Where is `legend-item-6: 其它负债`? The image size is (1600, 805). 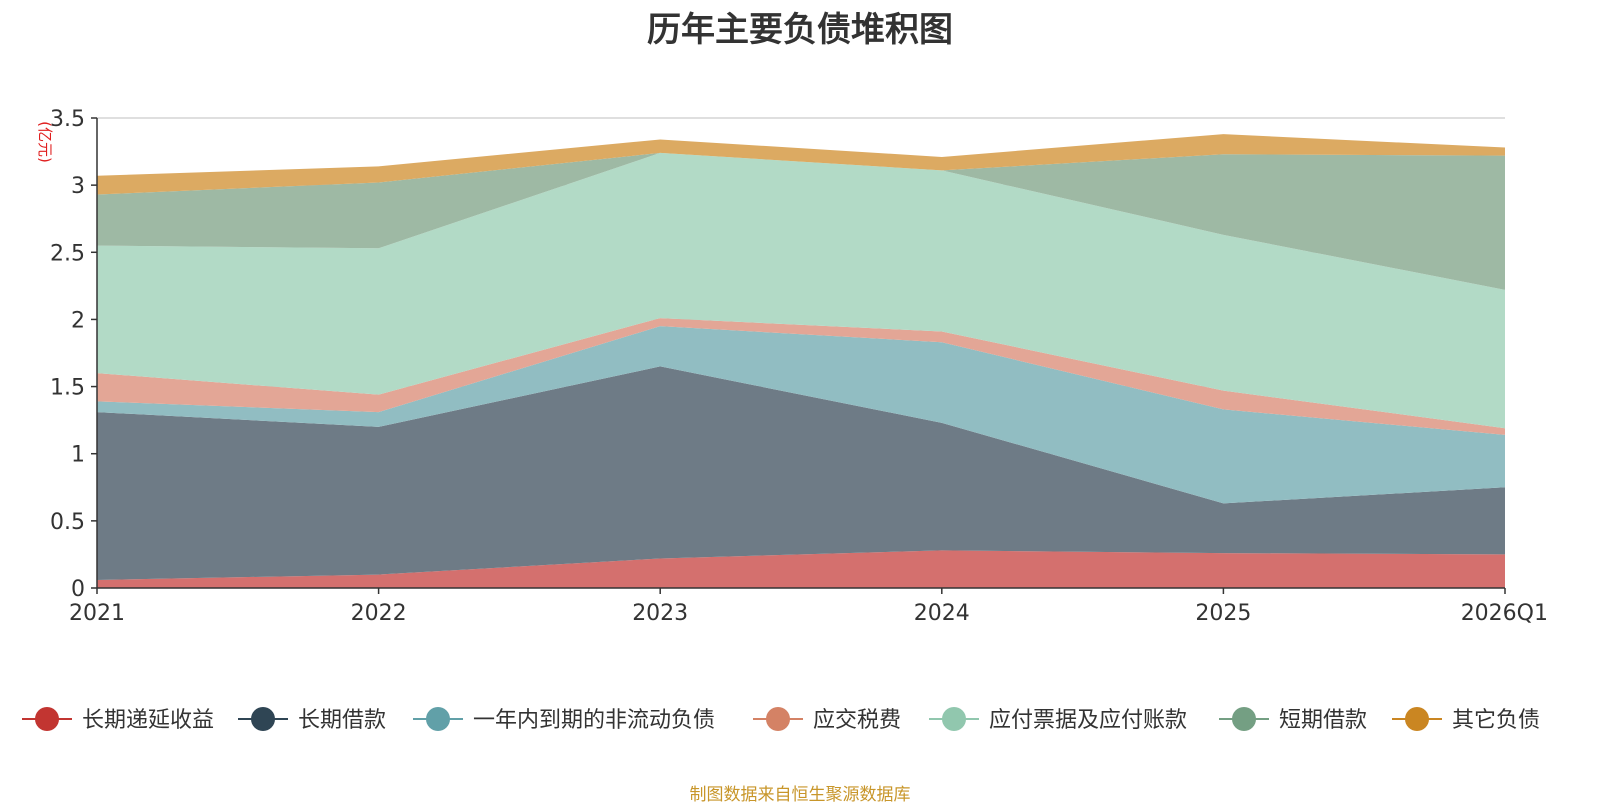 legend-item-6: 其它负债 is located at coordinates (1466, 720).